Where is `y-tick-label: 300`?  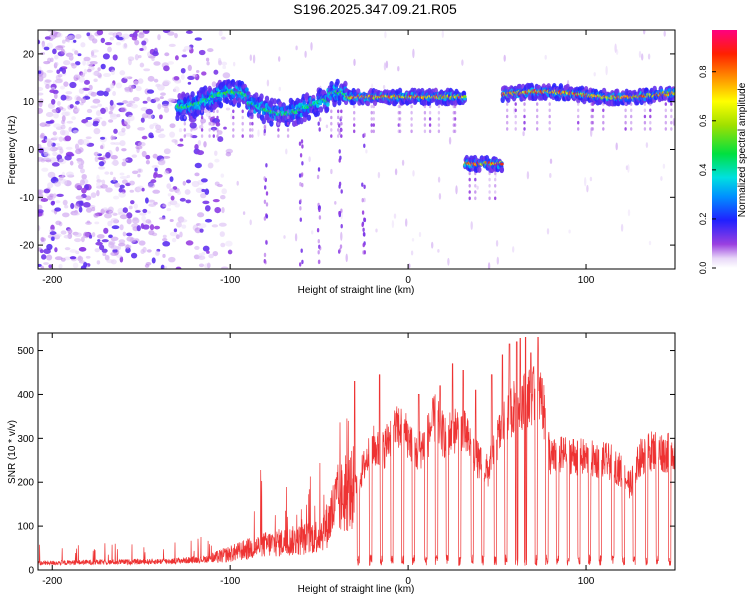 y-tick-label: 300 is located at coordinates (25, 439).